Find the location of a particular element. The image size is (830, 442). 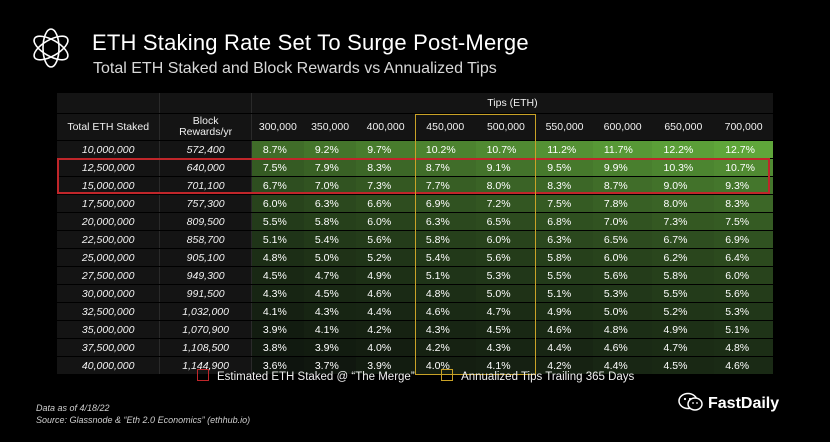

row-total-eth-staked: 40,000,000 is located at coordinates (109, 365).